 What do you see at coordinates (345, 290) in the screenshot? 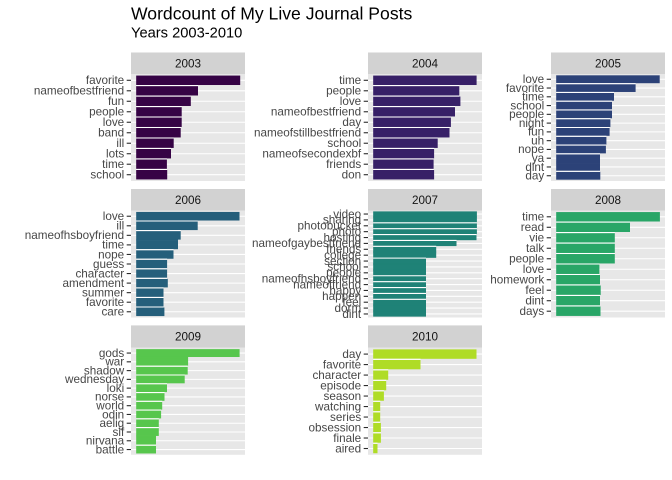
I see `svg-text: happy` at bounding box center [345, 290].